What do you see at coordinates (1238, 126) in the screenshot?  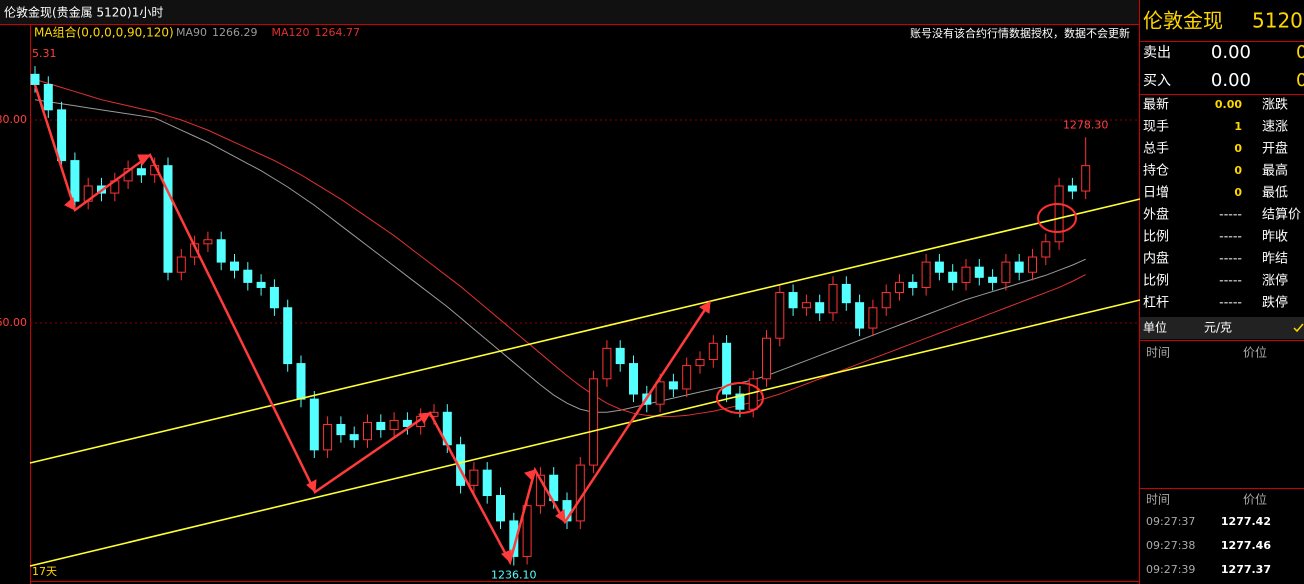 I see `stat-value: 1` at bounding box center [1238, 126].